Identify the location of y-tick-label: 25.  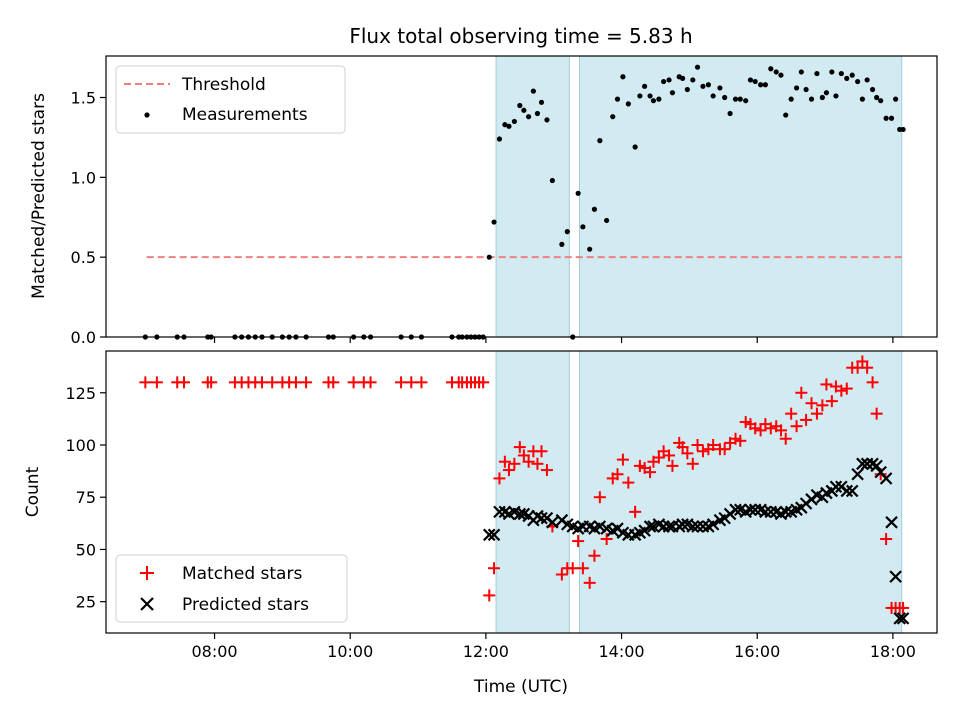
(86, 602).